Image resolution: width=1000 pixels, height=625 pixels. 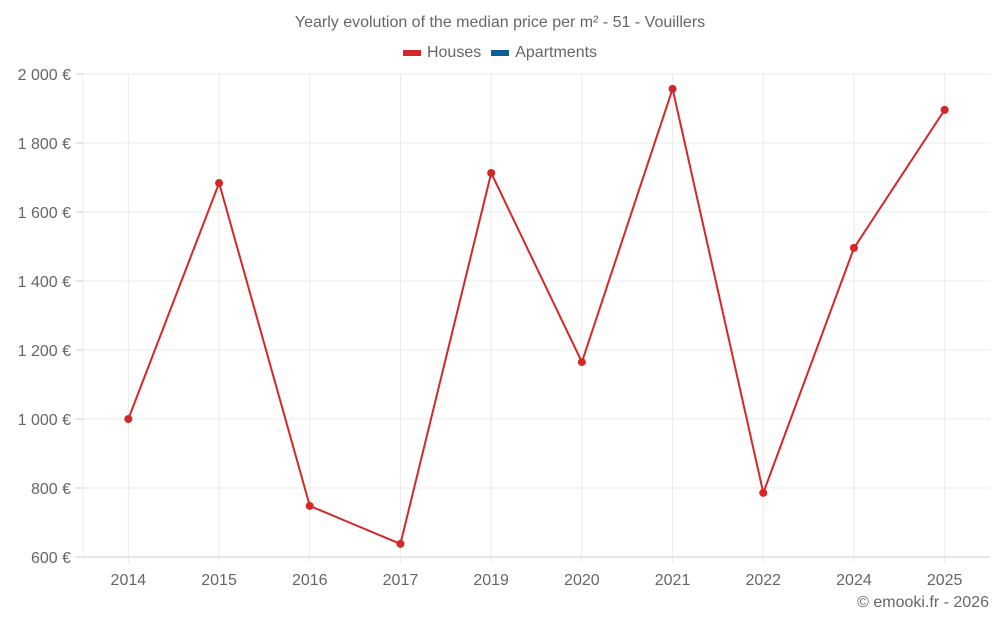 I want to click on x-tick-label: 2024, so click(x=854, y=580).